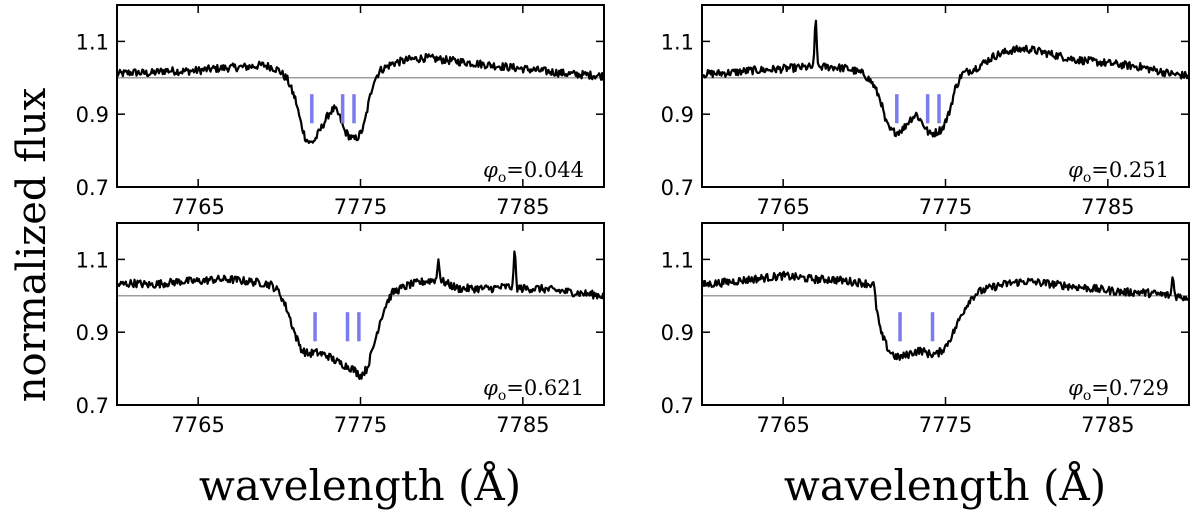 This screenshot has height=515, width=1200. I want to click on phase-label: φo=0.251, so click(1118, 172).